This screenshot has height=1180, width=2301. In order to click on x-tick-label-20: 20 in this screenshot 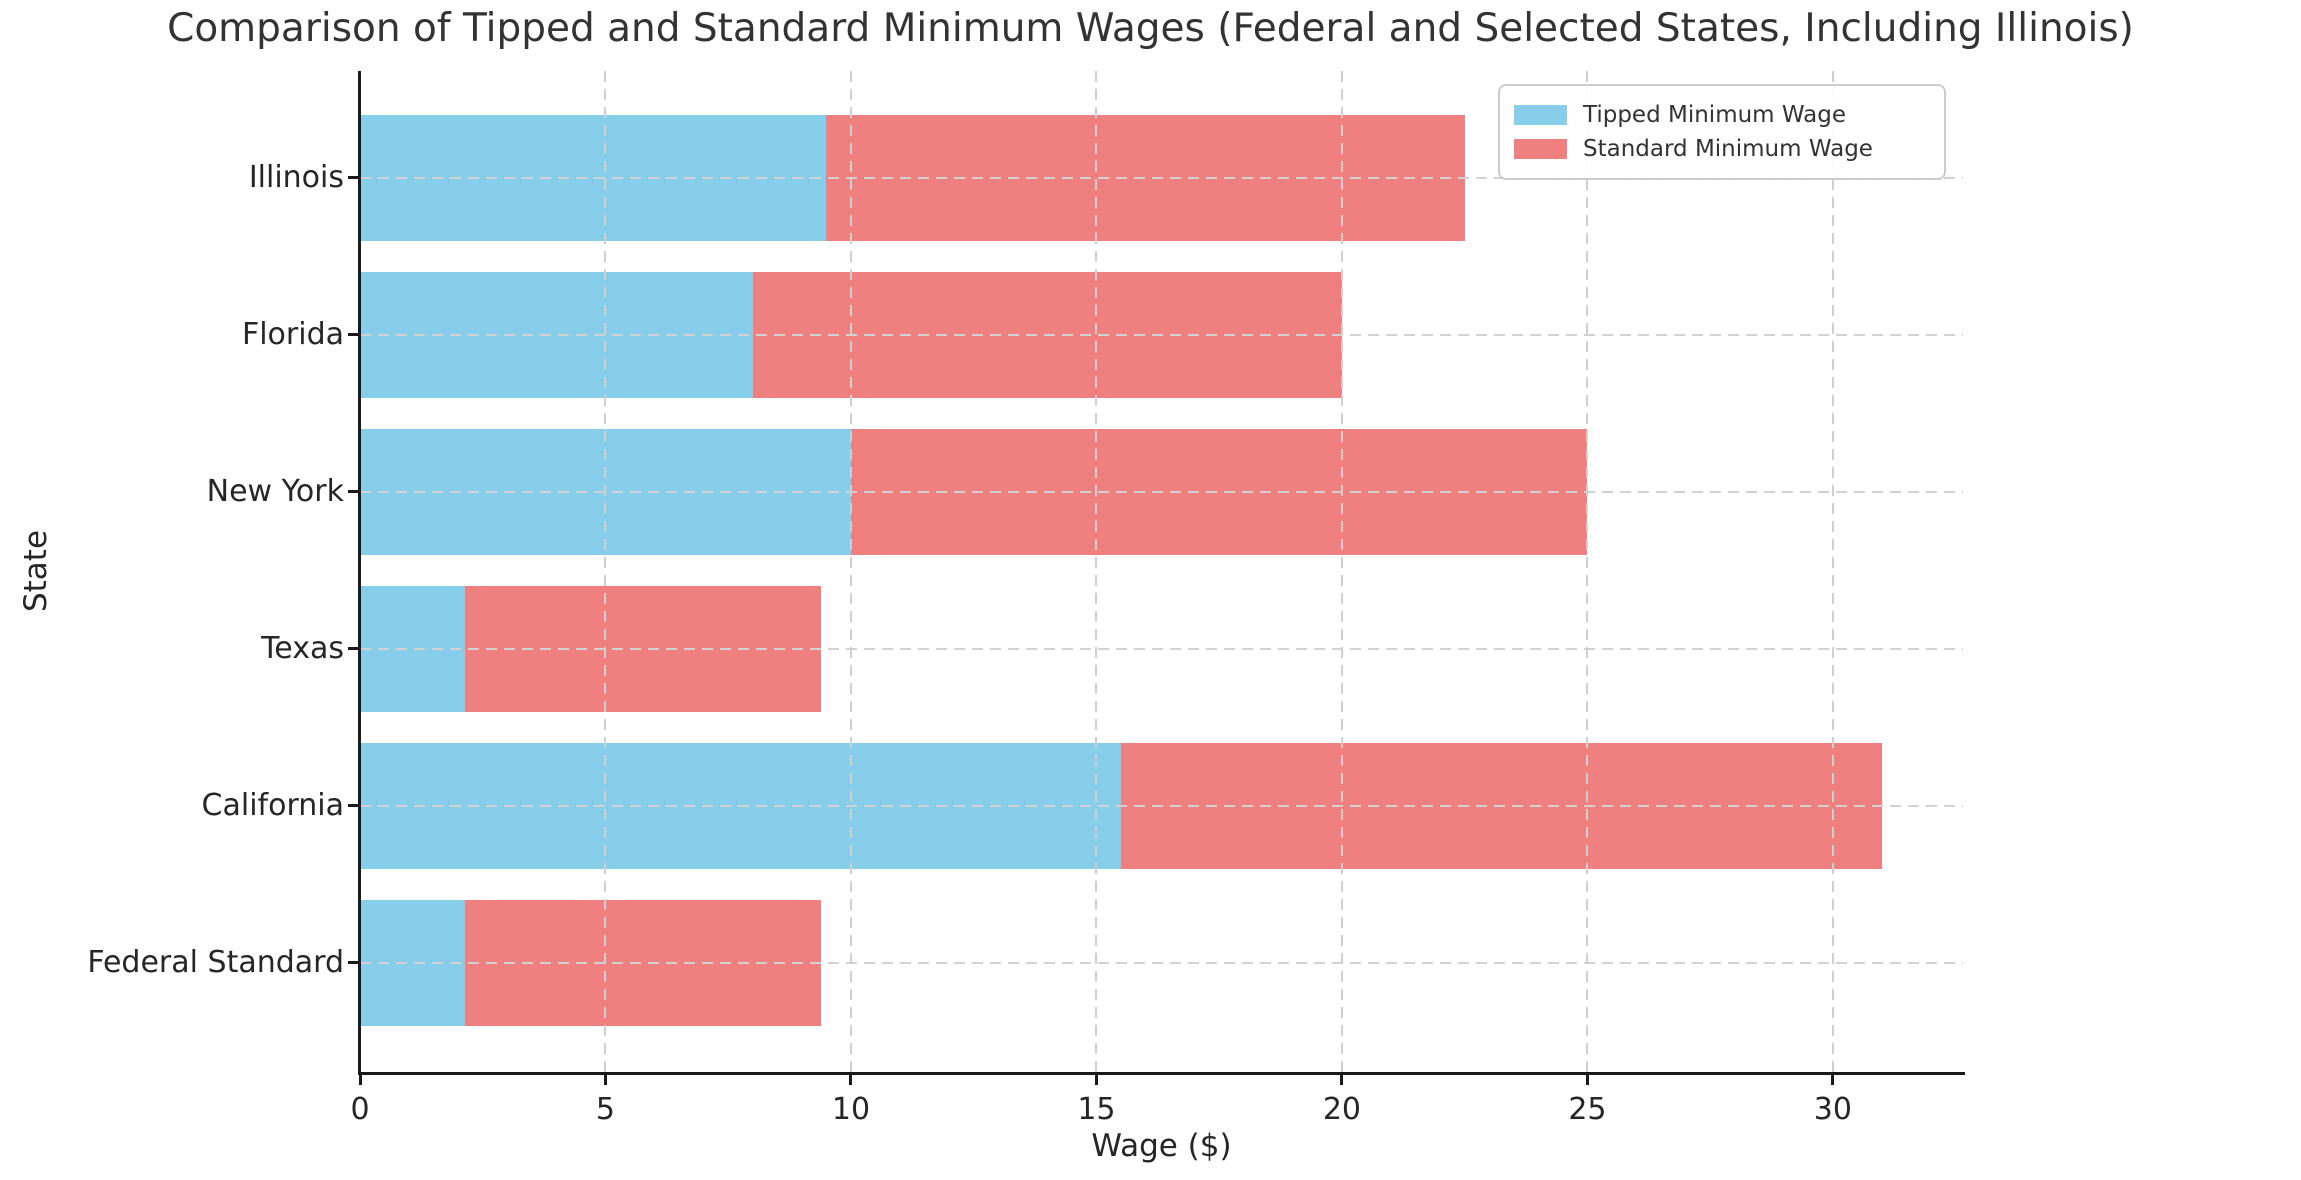, I will do `click(1342, 1109)`.